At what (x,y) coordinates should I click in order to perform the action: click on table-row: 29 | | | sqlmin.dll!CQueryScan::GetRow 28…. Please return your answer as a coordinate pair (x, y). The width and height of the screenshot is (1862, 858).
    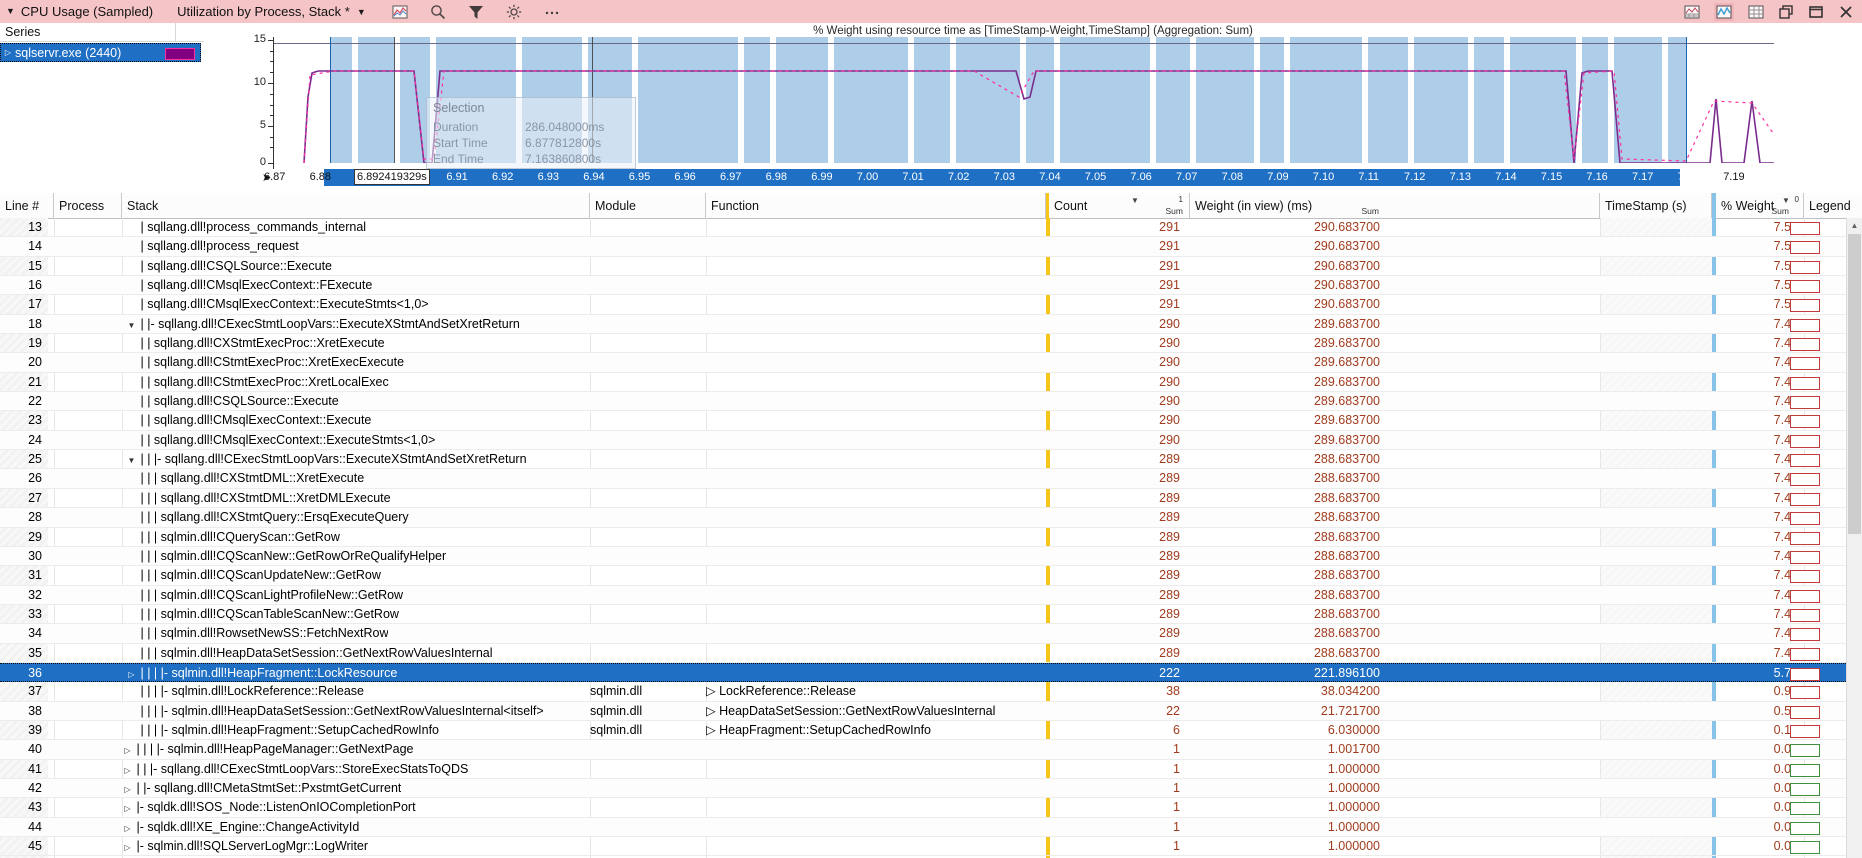
    Looking at the image, I should click on (931, 537).